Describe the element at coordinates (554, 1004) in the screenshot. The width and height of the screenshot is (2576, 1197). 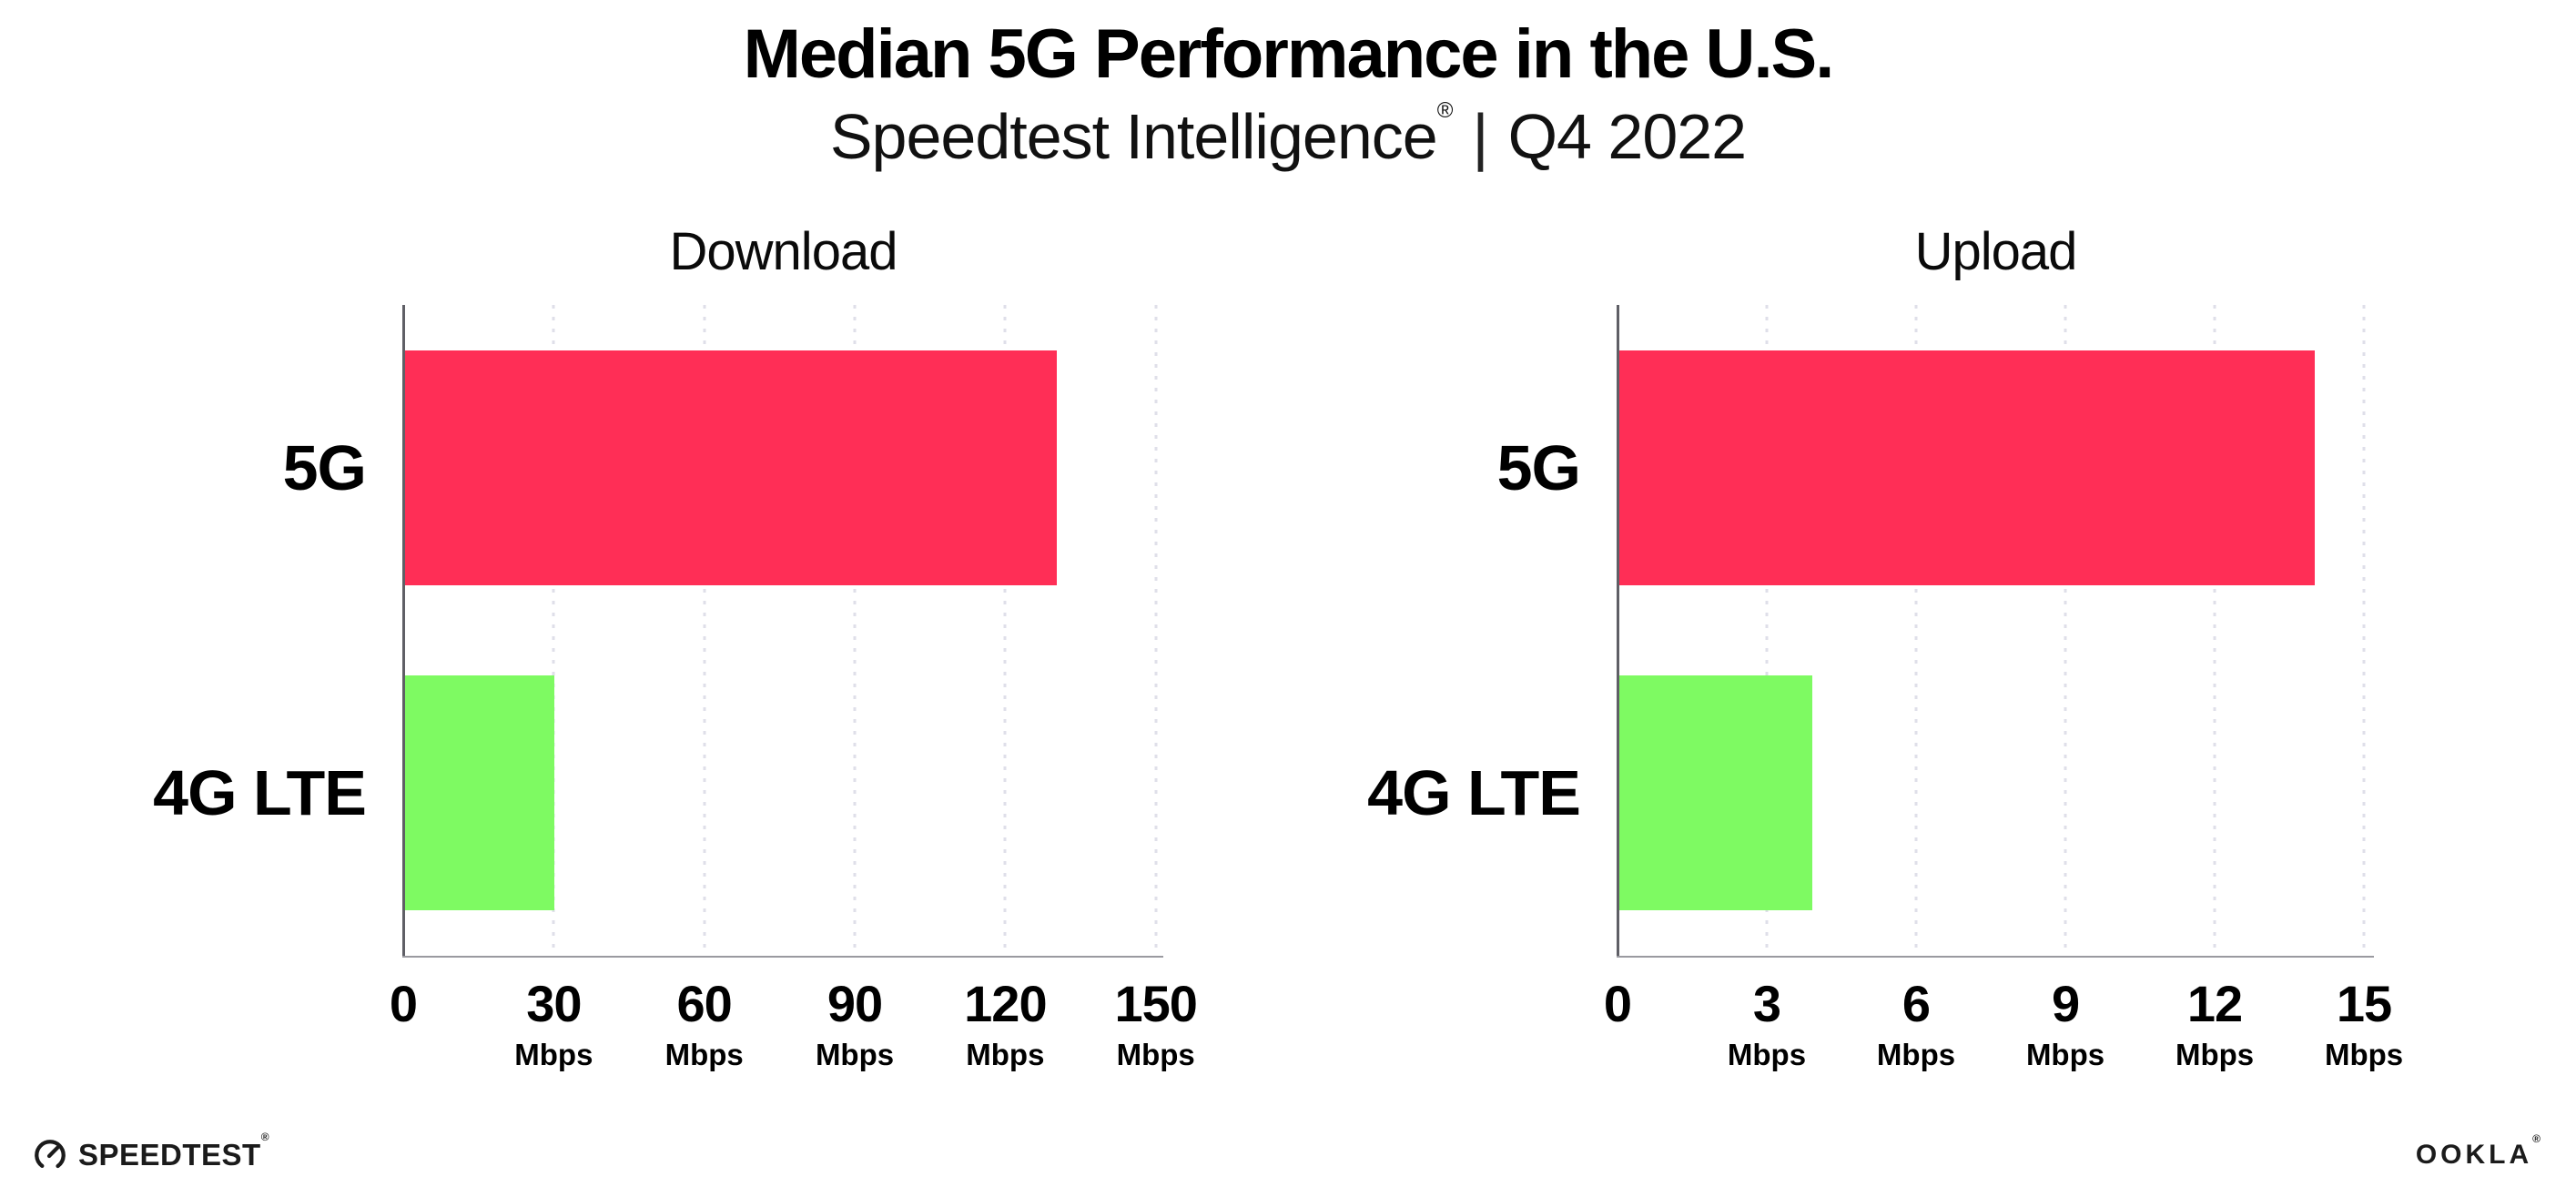
I see `tick-value: 30` at that location.